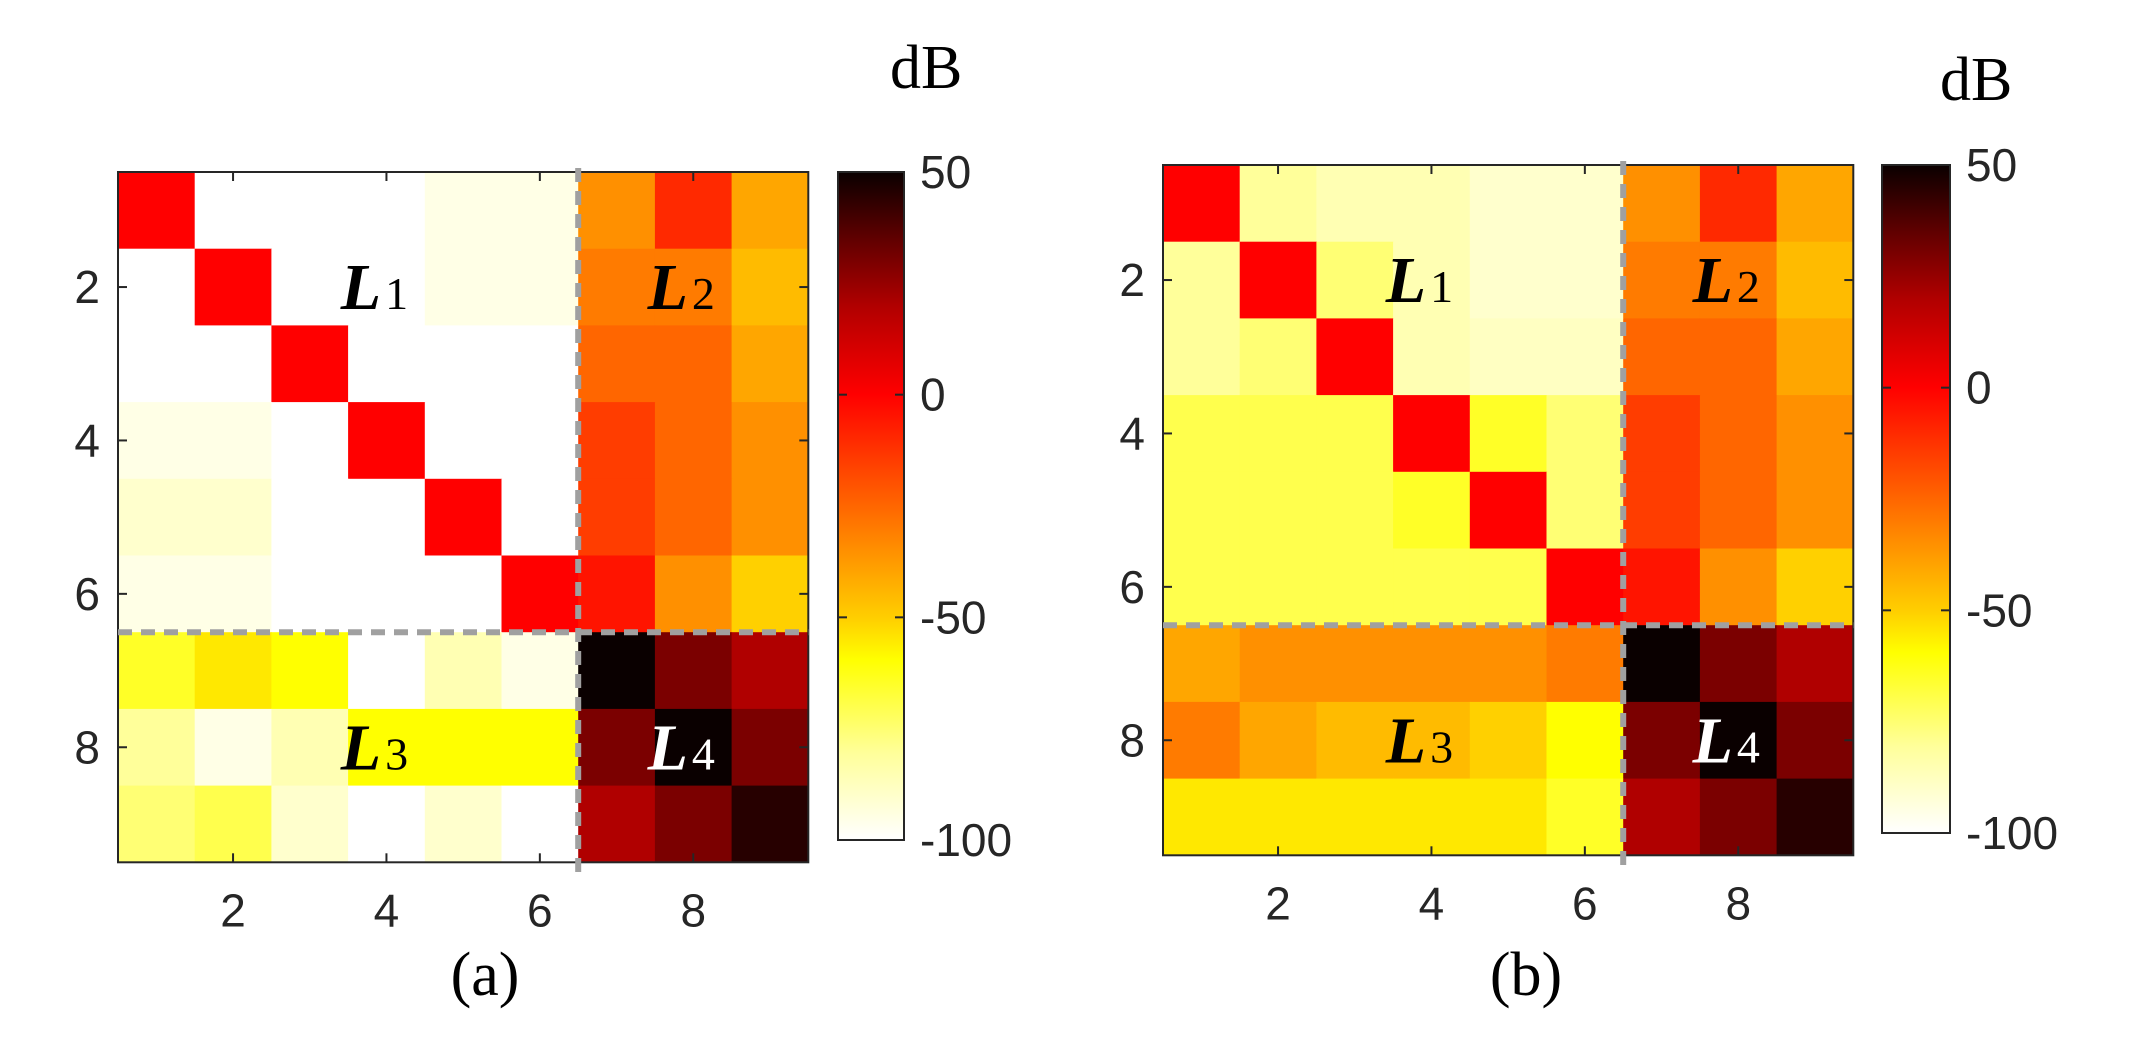 This screenshot has width=2140, height=1047. What do you see at coordinates (1999, 610) in the screenshot?
I see `colorbar-tick-label: -50` at bounding box center [1999, 610].